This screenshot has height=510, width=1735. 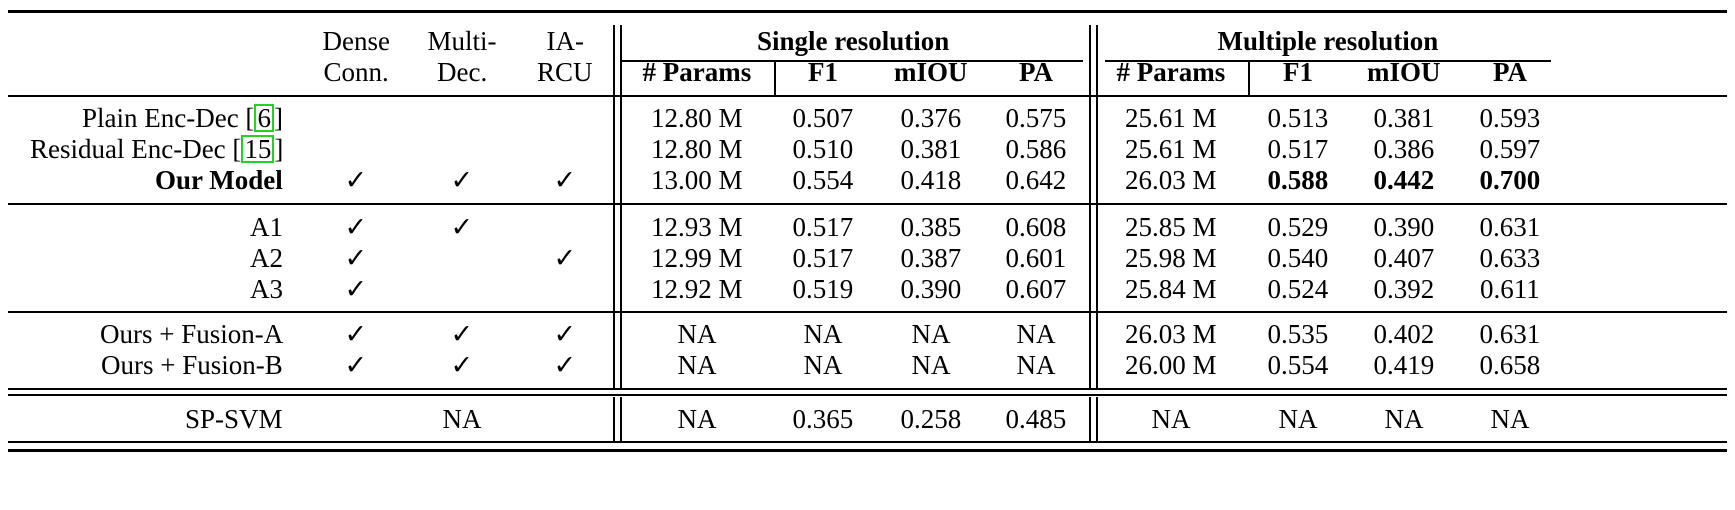 I want to click on cell-s-params: 12.99 M, so click(x=697, y=258).